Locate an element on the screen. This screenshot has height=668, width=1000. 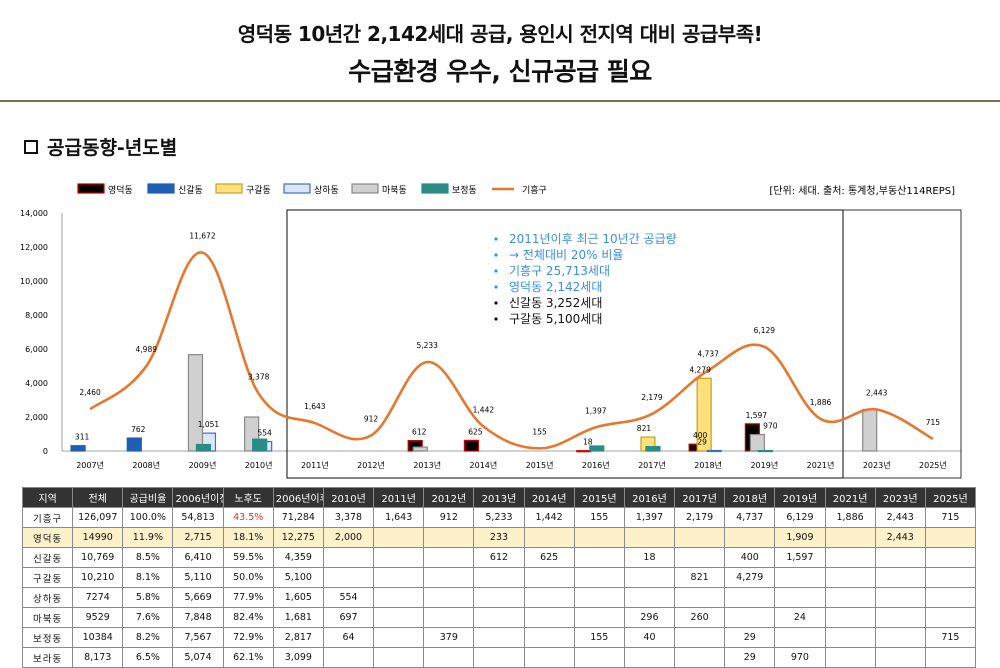
x-tick-label: 2007년 is located at coordinates (90, 465).